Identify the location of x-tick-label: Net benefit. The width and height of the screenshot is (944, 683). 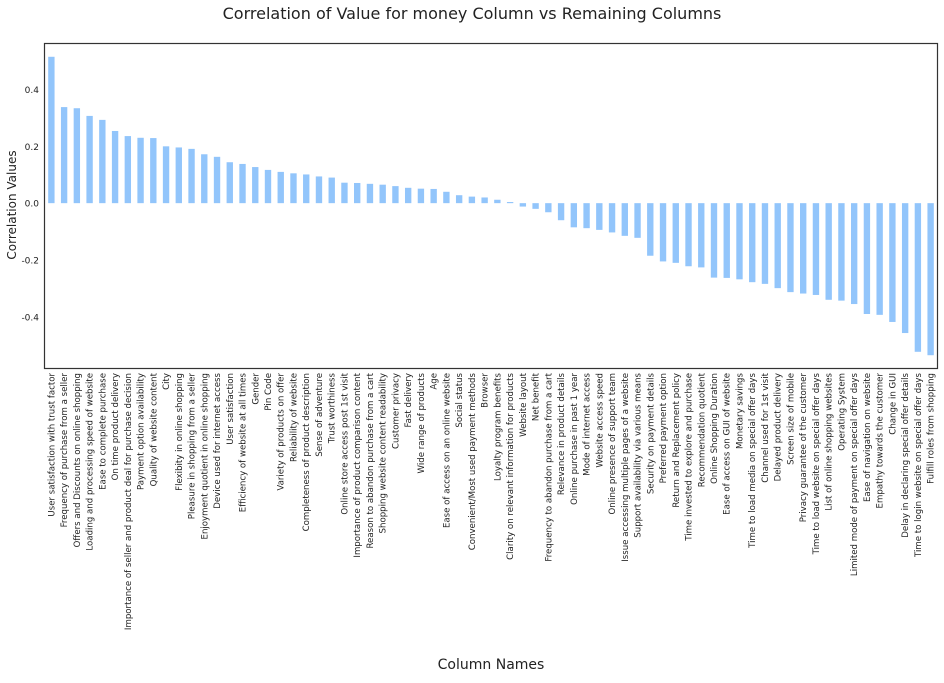
(537, 396).